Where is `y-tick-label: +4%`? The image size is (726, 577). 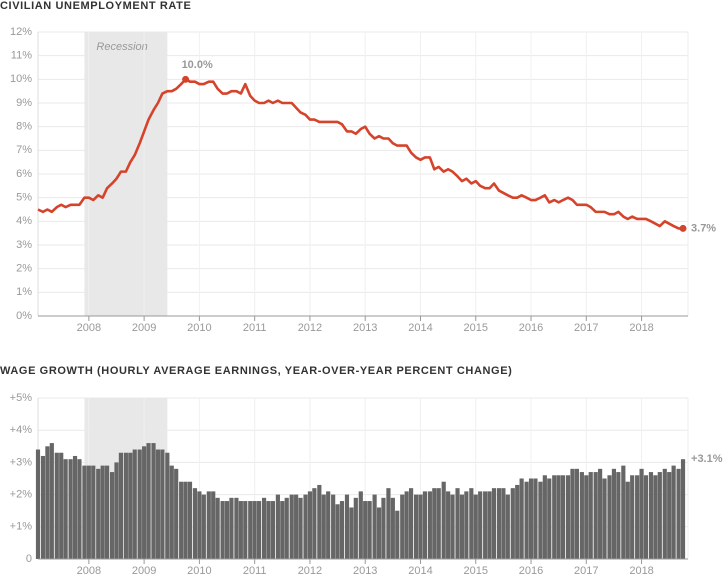 y-tick-label: +4% is located at coordinates (21, 430).